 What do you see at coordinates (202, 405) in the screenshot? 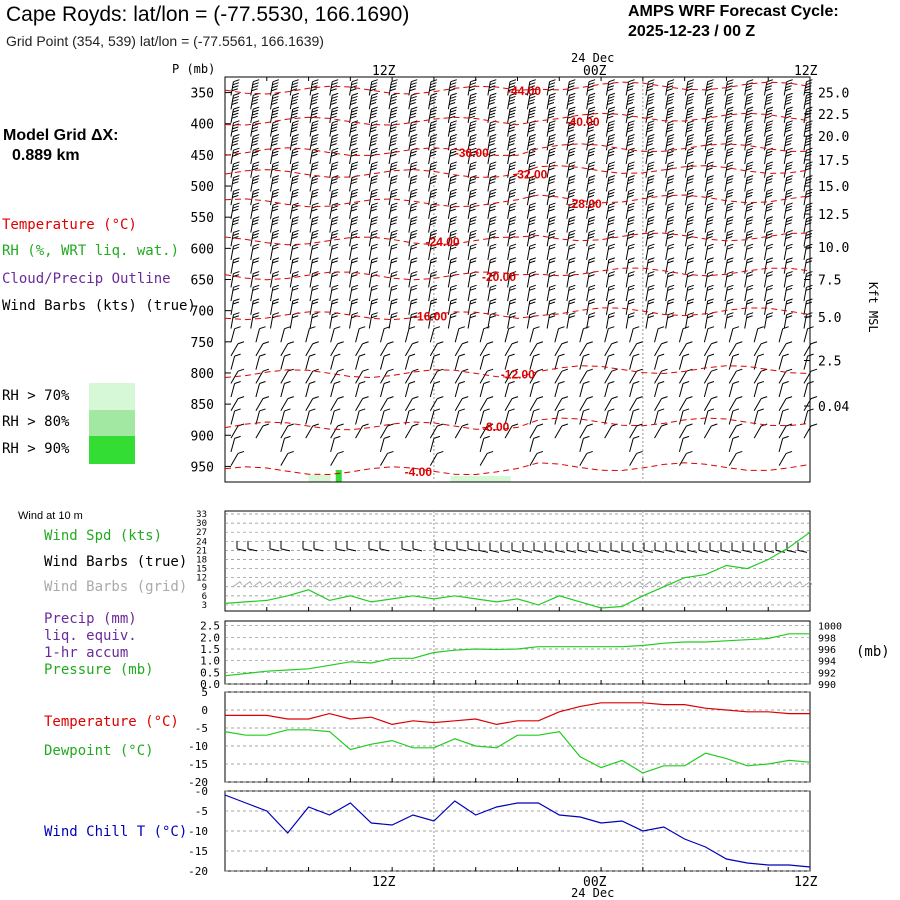
I see `pressure-tick-label: 850` at bounding box center [202, 405].